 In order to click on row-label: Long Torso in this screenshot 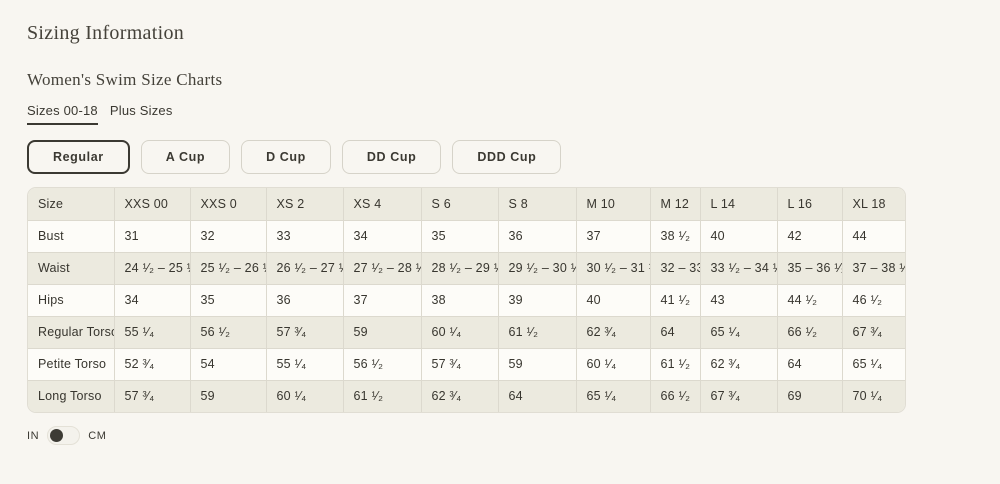, I will do `click(71, 396)`.